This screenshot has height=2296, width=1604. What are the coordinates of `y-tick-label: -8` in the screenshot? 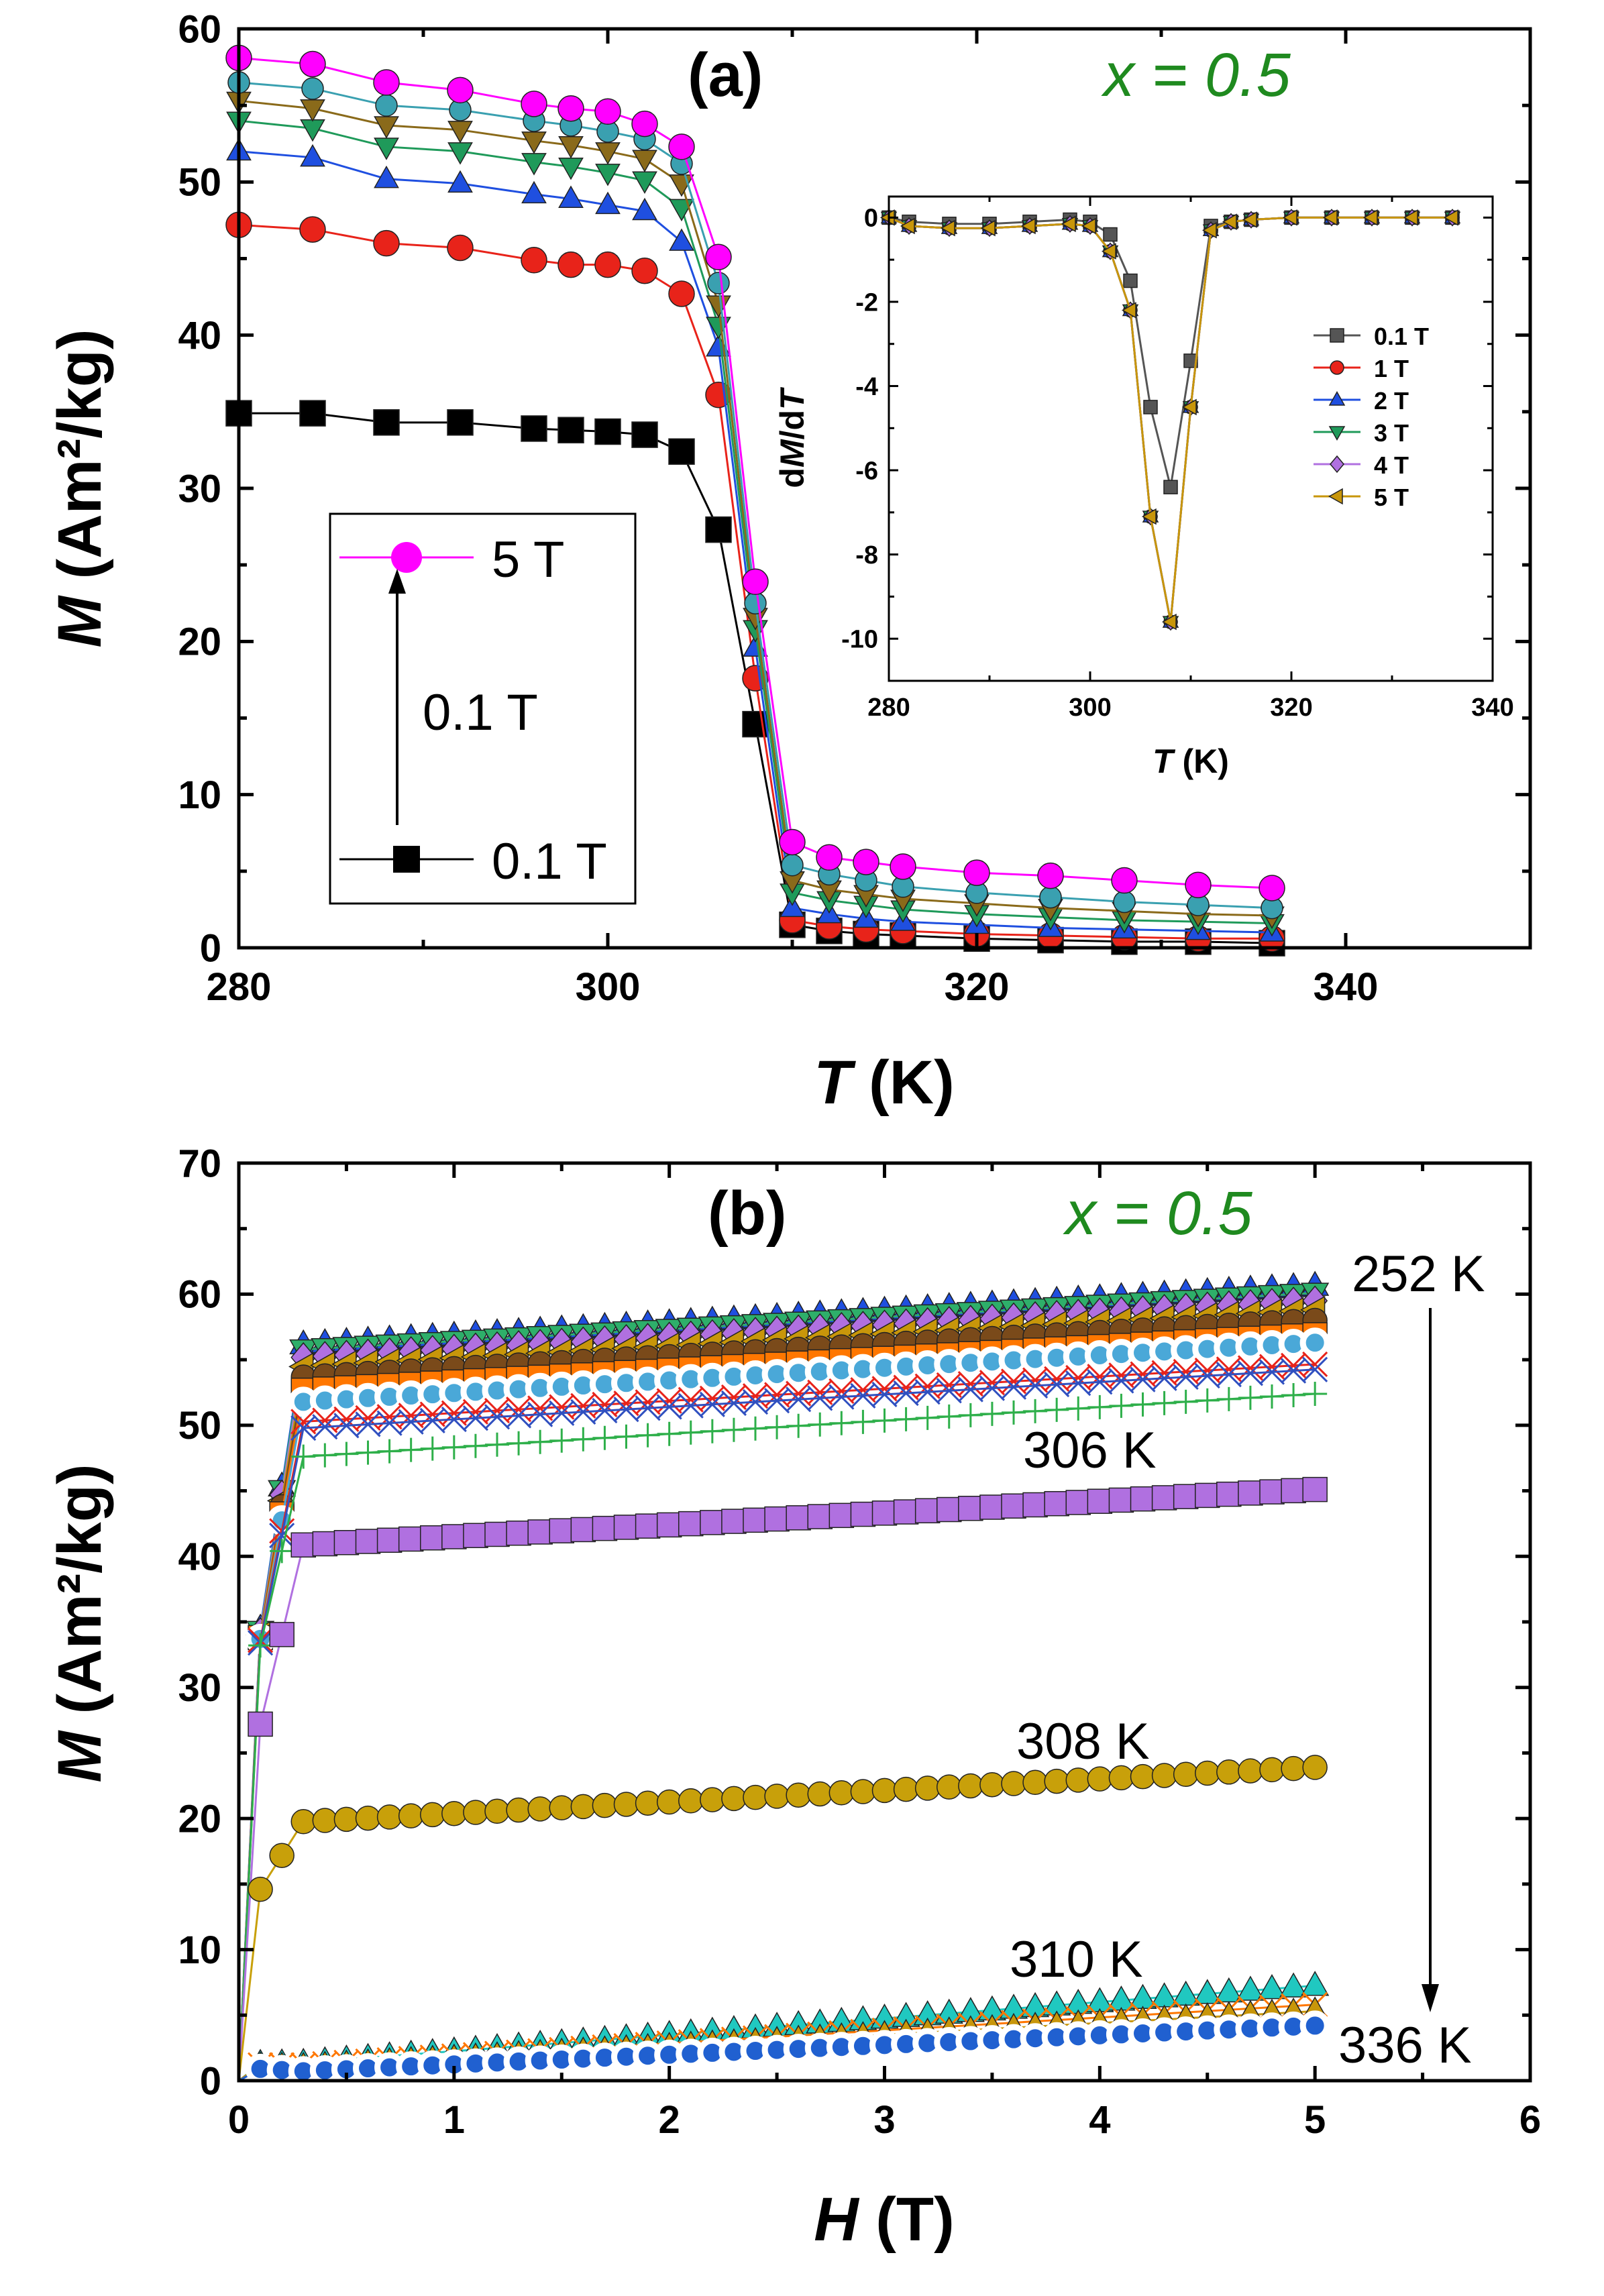 It's located at (867, 555).